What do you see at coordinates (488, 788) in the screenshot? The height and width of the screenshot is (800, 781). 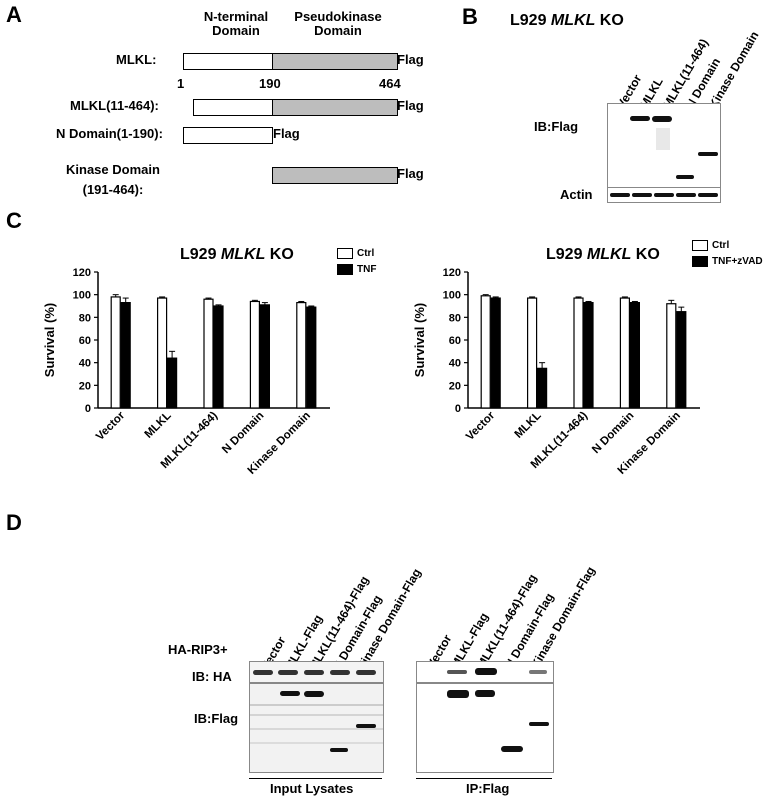 I see `ip-flag-label: IP:Flag` at bounding box center [488, 788].